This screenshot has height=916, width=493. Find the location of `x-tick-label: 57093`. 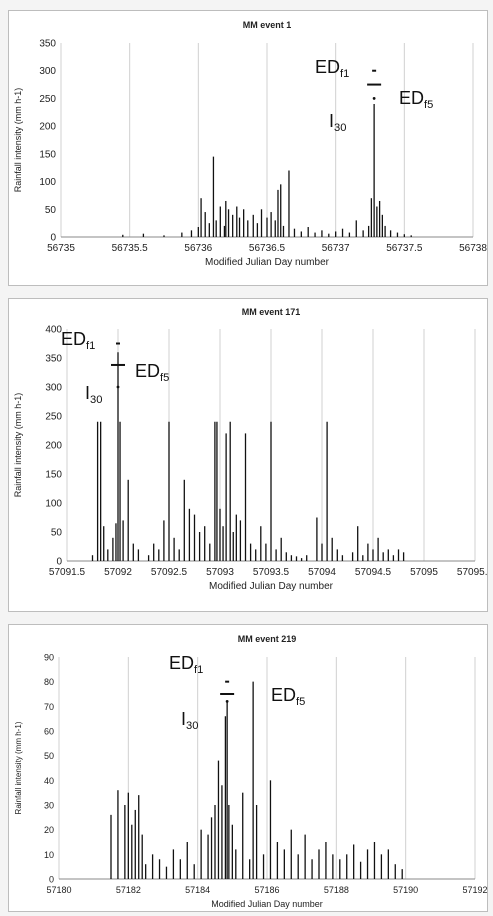

x-tick-label: 57093 is located at coordinates (220, 572).